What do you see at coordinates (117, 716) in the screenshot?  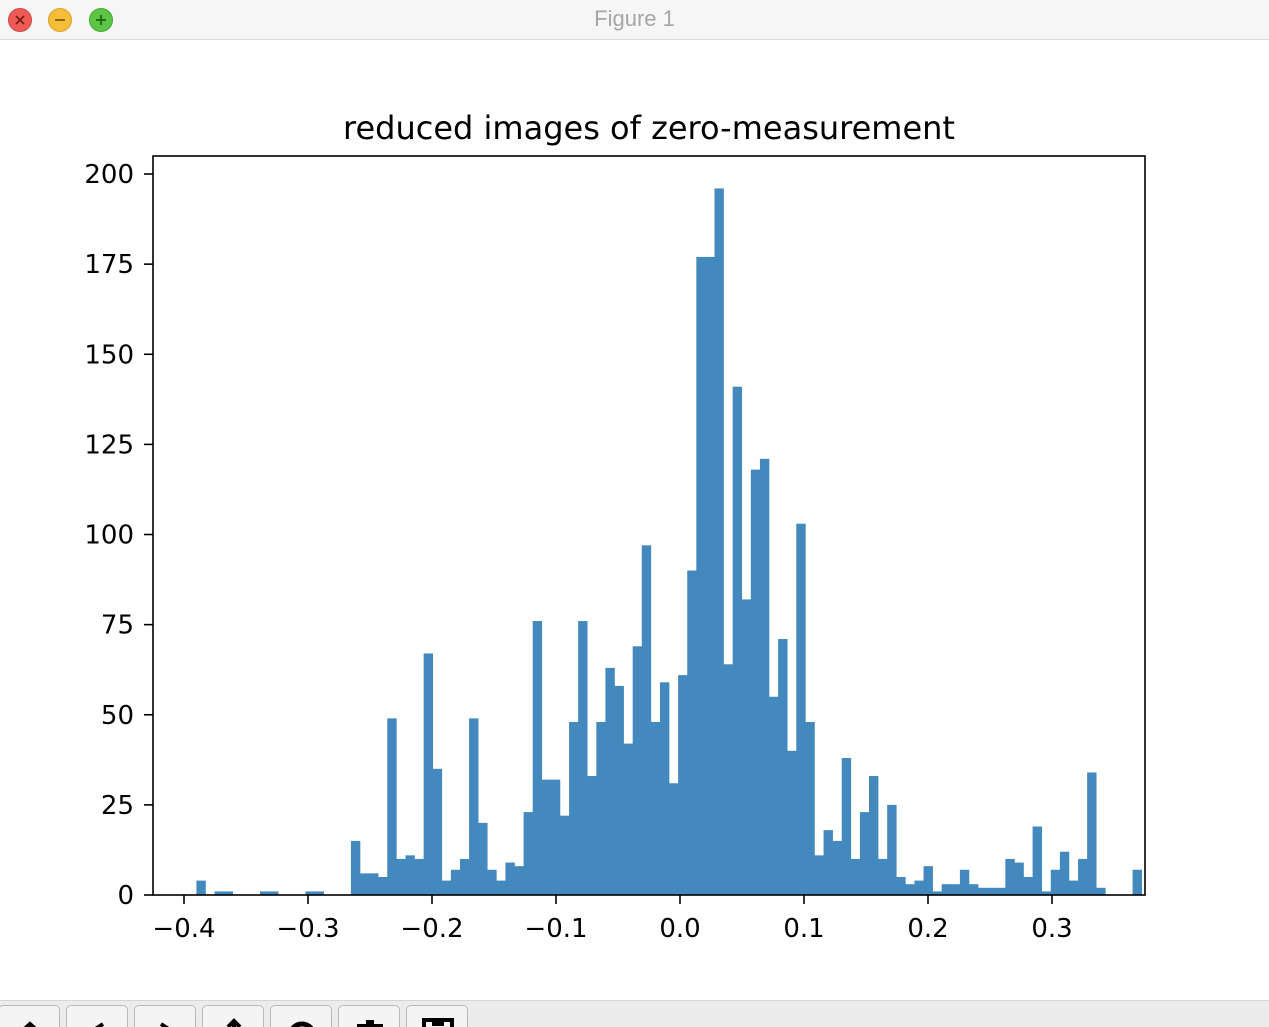 I see `y-tick-label: 50` at bounding box center [117, 716].